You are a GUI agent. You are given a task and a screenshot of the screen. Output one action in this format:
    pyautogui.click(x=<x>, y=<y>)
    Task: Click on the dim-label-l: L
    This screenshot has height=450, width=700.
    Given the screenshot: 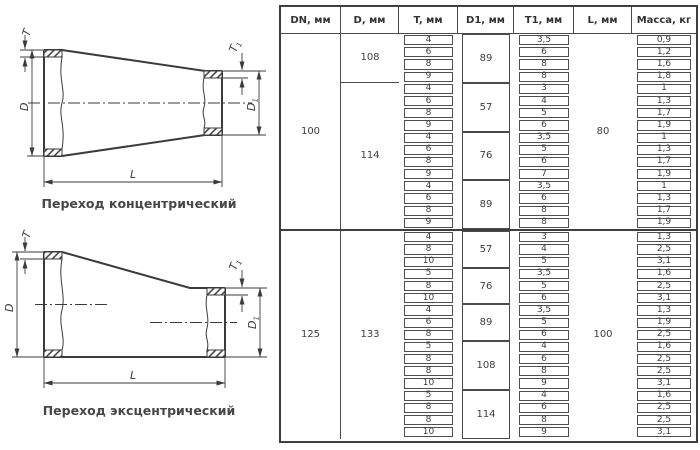 What is the action you would take?
    pyautogui.click(x=133, y=174)
    